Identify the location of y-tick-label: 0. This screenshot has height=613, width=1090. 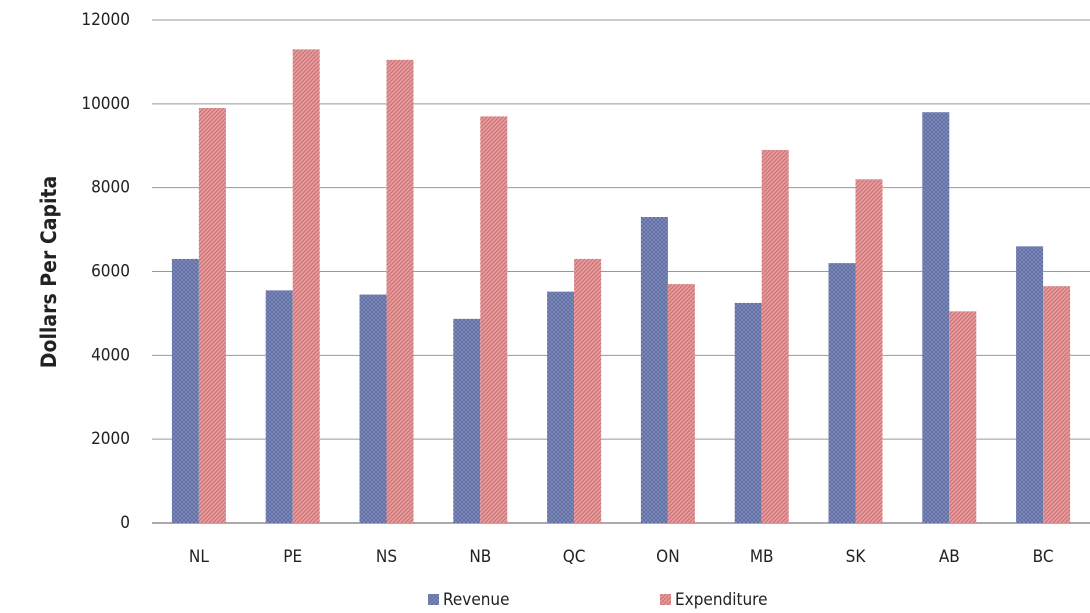
(125, 523).